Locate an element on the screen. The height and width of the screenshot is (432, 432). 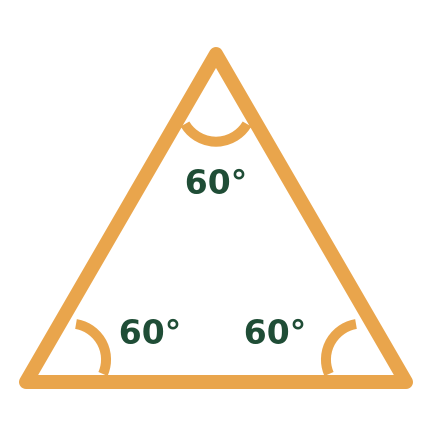
angle-arc-bottom-left is located at coordinates (93, 348).